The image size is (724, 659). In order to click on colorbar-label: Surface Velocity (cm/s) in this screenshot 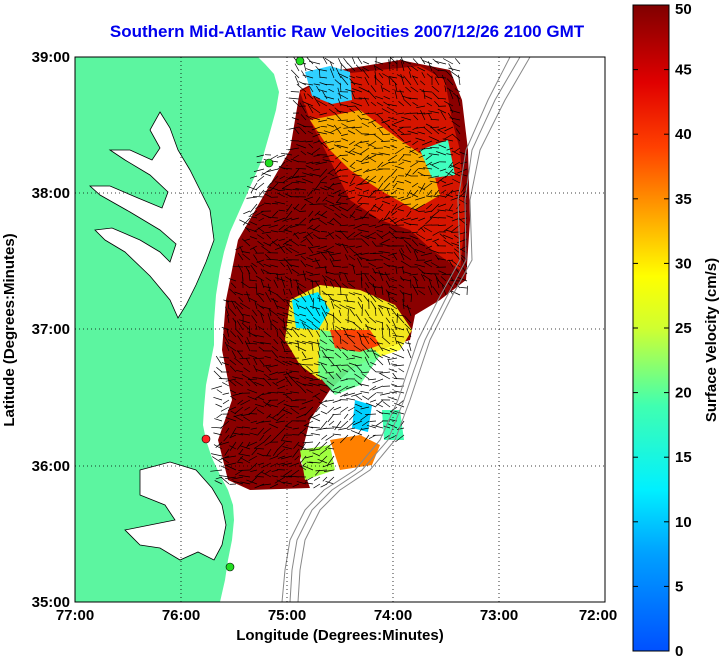, I will do `click(711, 340)`.